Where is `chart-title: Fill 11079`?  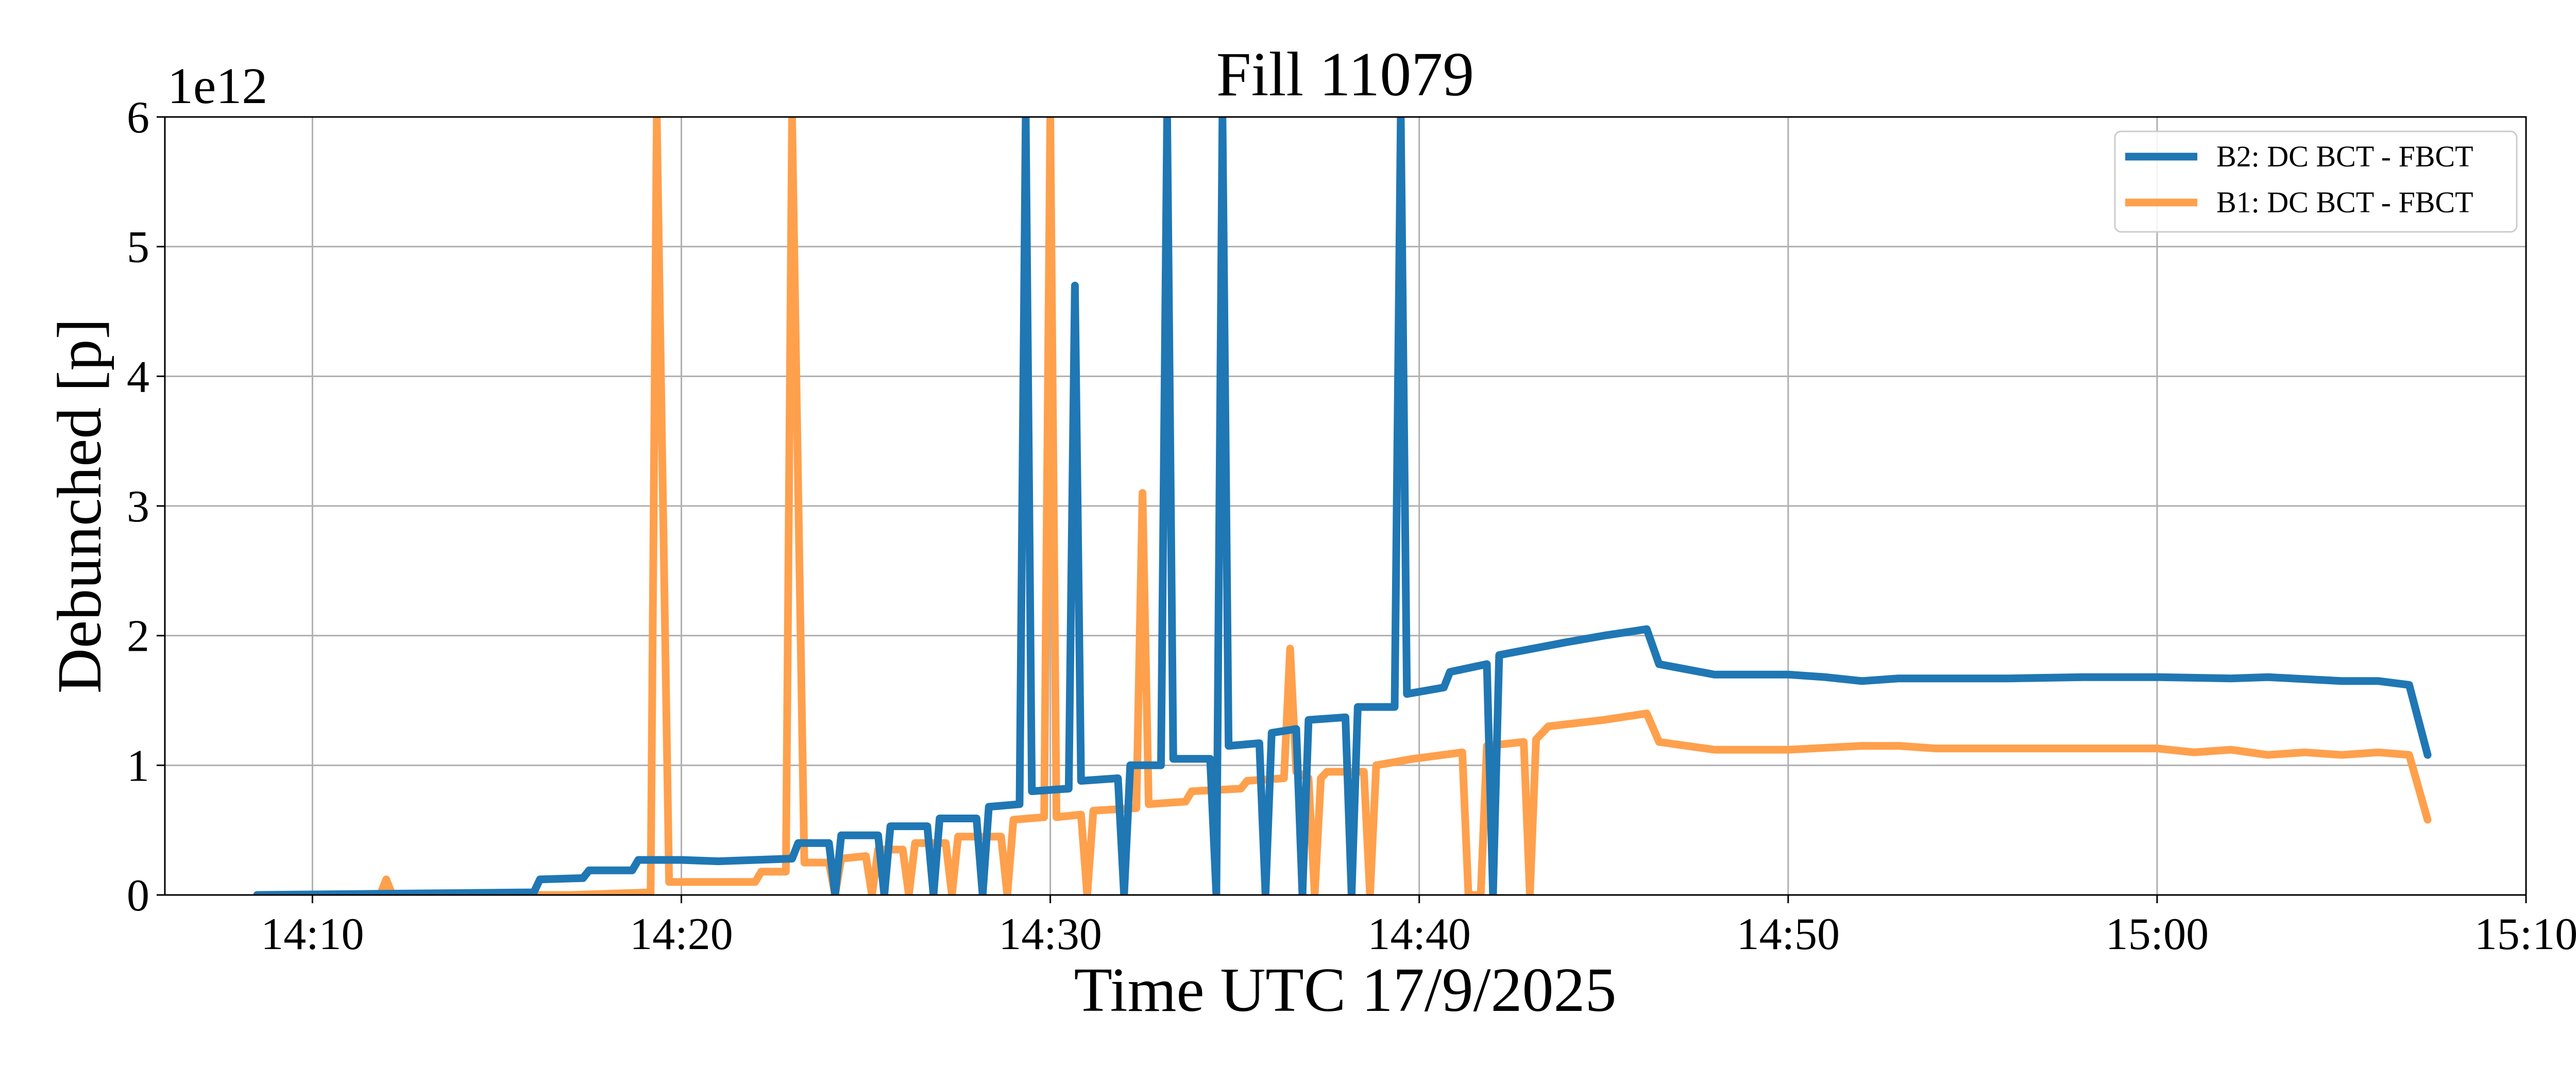 chart-title: Fill 11079 is located at coordinates (1345, 75).